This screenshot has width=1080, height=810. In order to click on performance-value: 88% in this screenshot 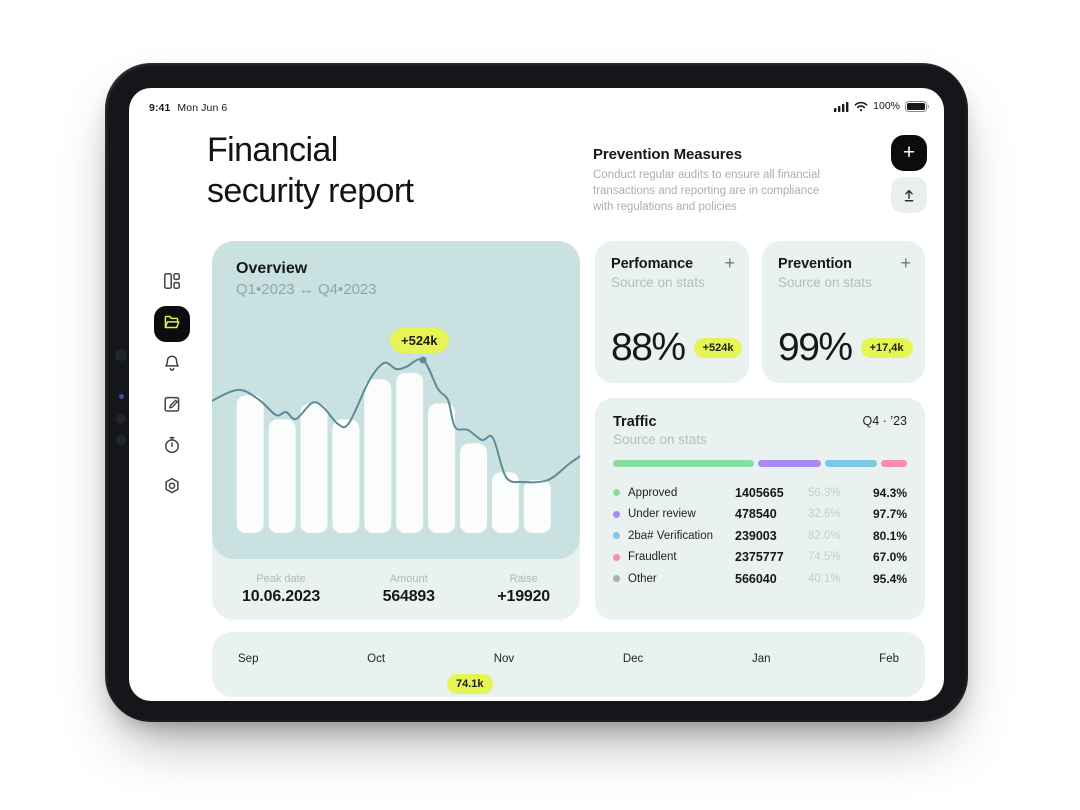, I will do `click(648, 347)`.